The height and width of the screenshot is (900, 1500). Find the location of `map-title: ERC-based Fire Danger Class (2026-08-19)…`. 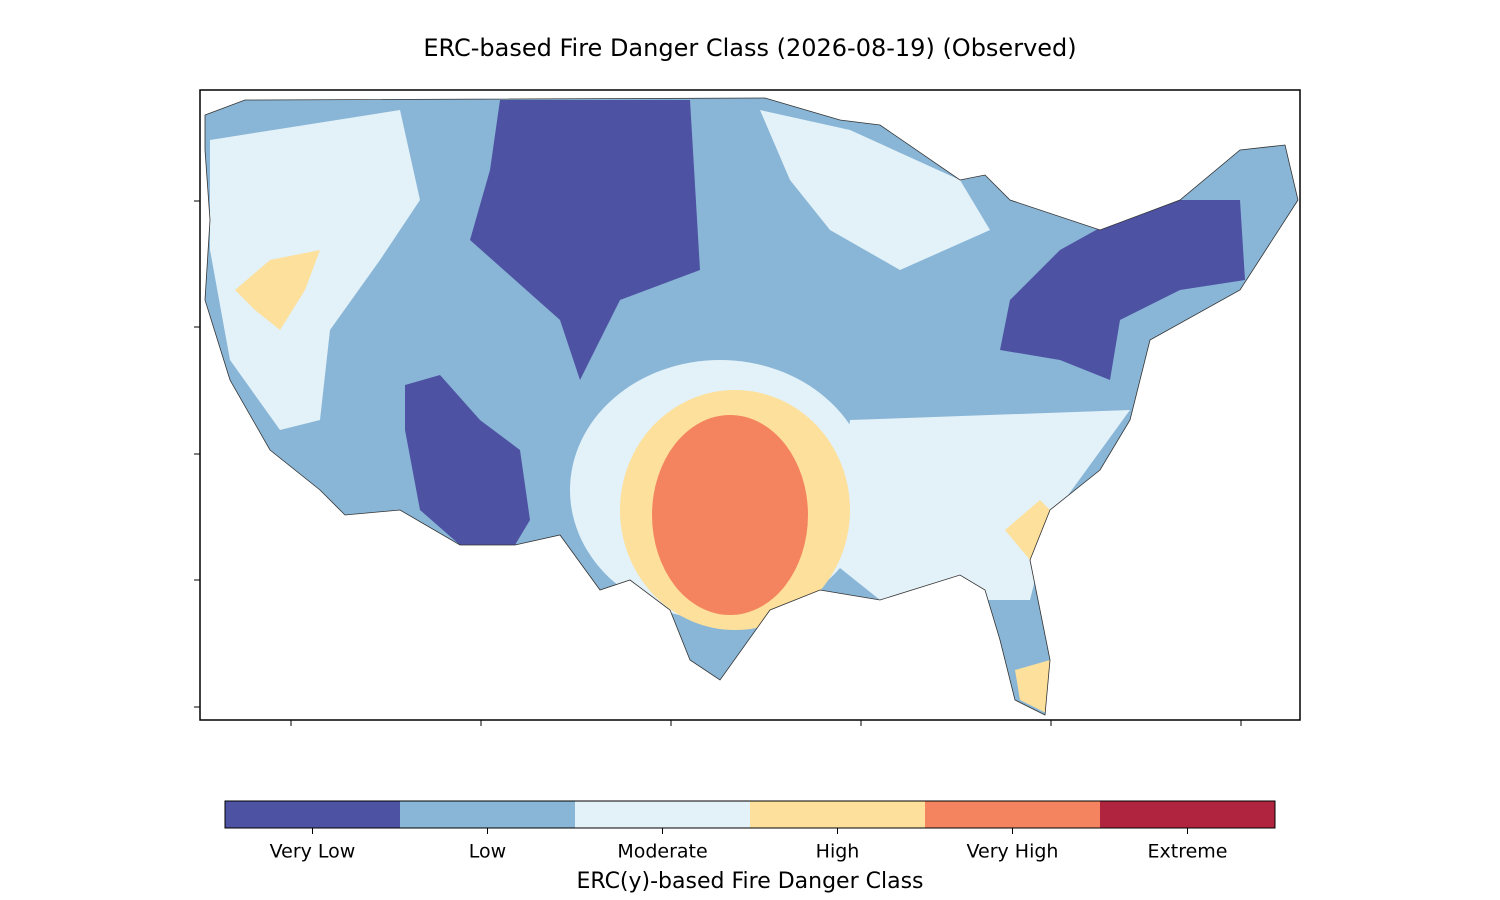

map-title: ERC-based Fire Danger Class (2026-08-19)… is located at coordinates (749, 48).